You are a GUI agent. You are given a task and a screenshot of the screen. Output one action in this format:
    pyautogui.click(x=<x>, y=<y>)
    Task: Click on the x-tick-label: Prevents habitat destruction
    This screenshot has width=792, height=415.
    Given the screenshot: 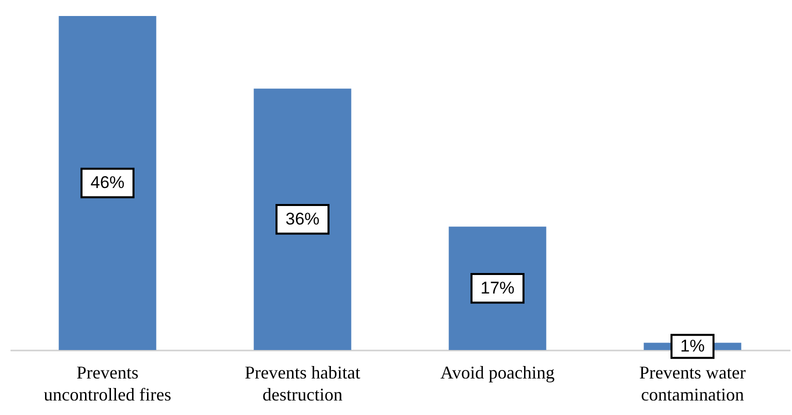 What is the action you would take?
    pyautogui.click(x=302, y=383)
    